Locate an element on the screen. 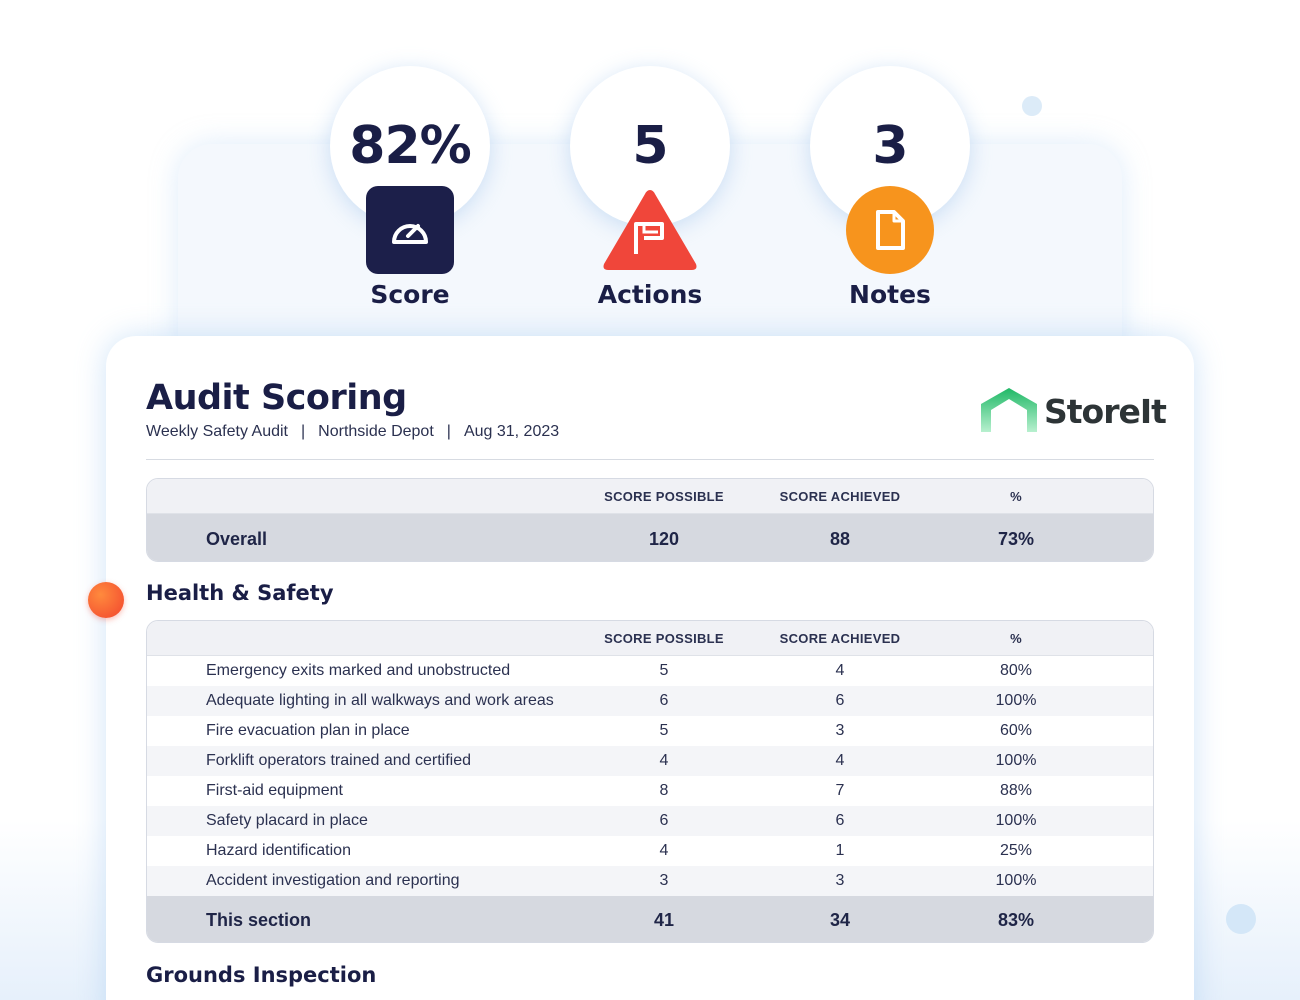 Image resolution: width=1300 pixels, height=1000 pixels. row-achieved: 1 is located at coordinates (840, 850).